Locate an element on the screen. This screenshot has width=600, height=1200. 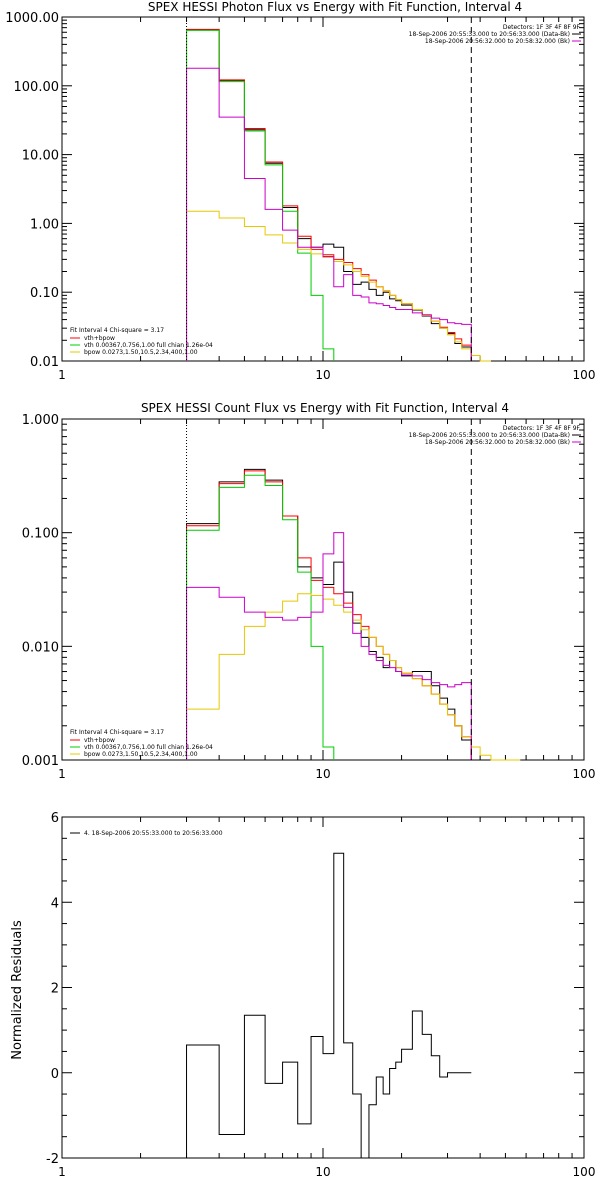
photon-flux-x-tick-label: 1 is located at coordinates (62, 375).